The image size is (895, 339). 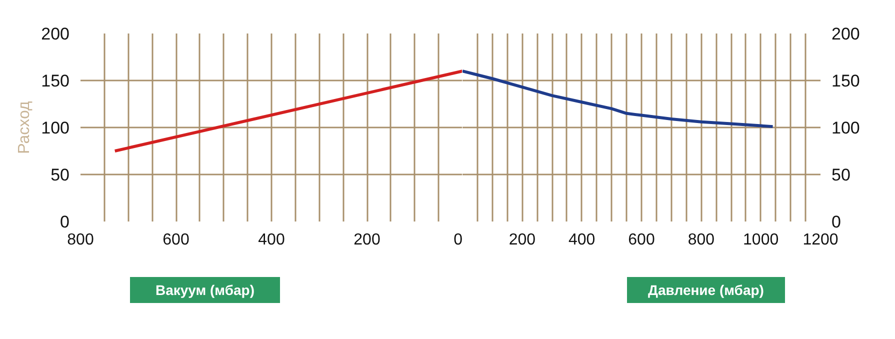 What do you see at coordinates (820, 240) in the screenshot?
I see `x-tick-label: 1200` at bounding box center [820, 240].